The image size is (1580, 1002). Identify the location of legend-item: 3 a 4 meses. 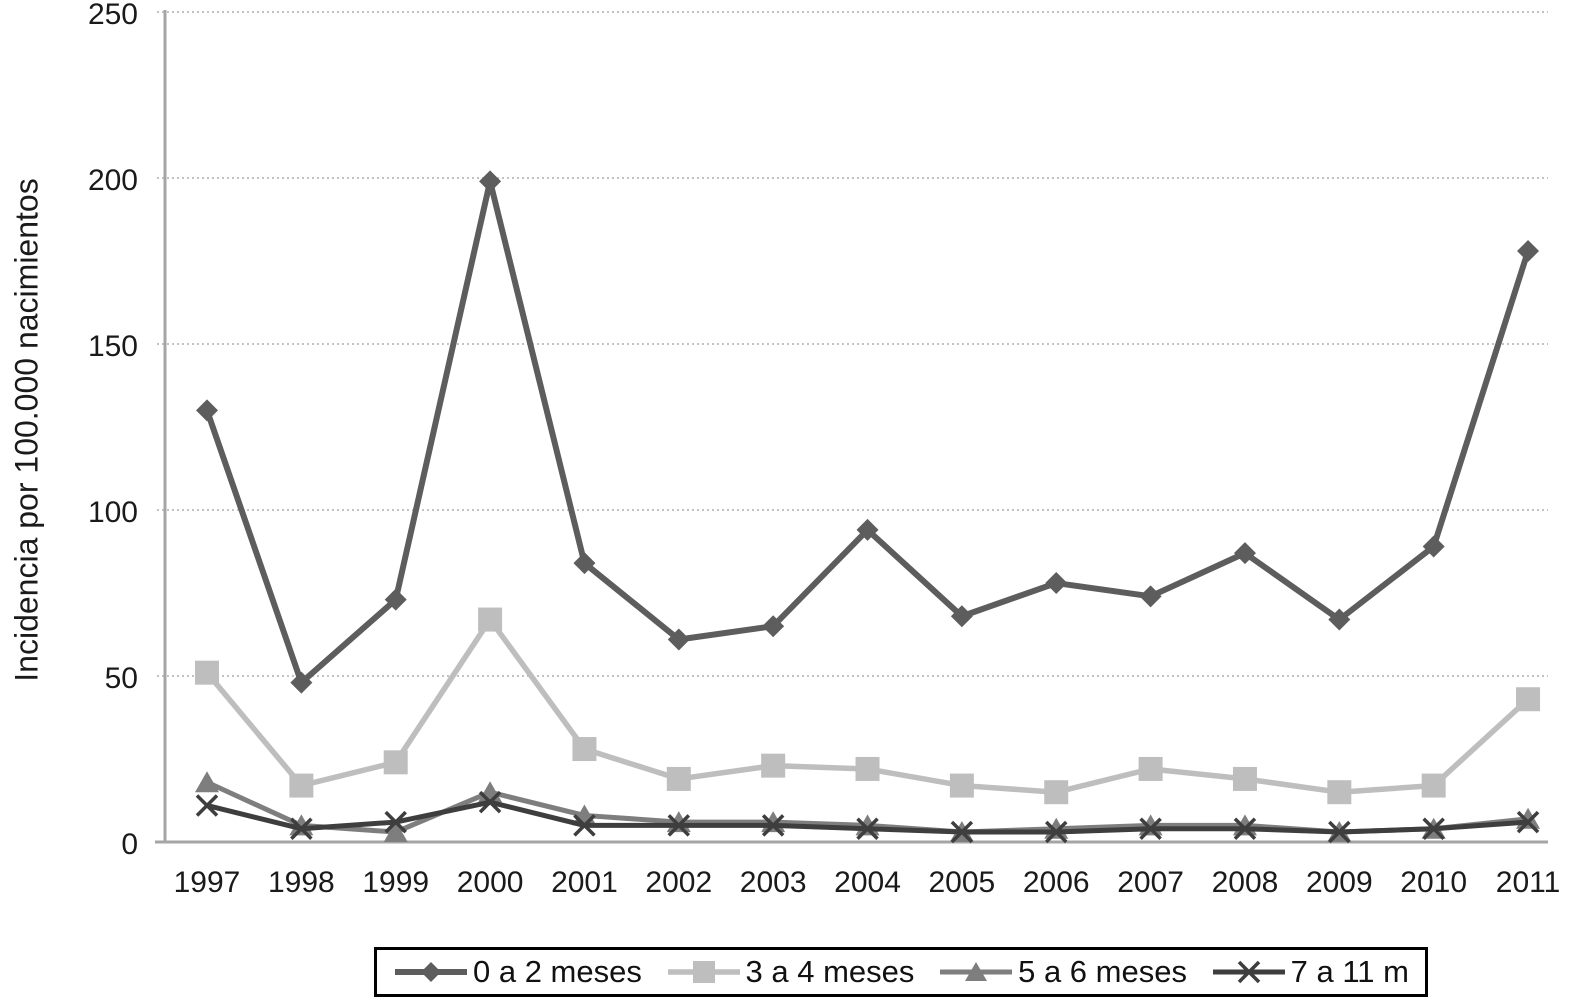
(790, 972).